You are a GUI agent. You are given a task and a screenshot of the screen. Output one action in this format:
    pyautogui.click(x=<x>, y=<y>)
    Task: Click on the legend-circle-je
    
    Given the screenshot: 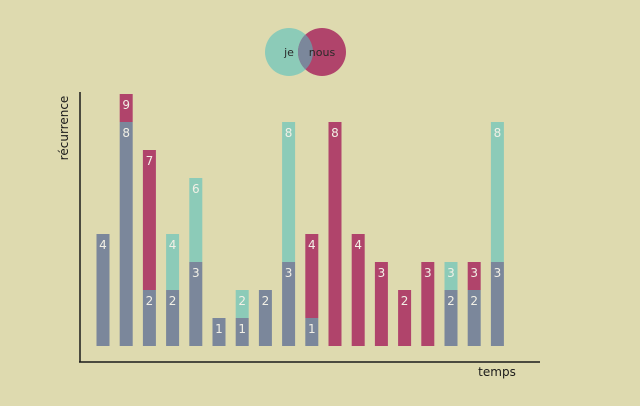 What is the action you would take?
    pyautogui.click(x=289, y=52)
    